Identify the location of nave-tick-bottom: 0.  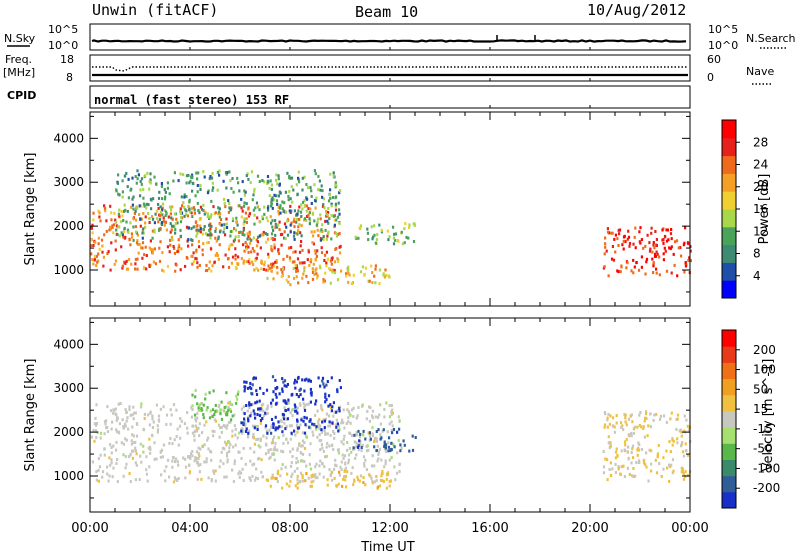
(710, 77).